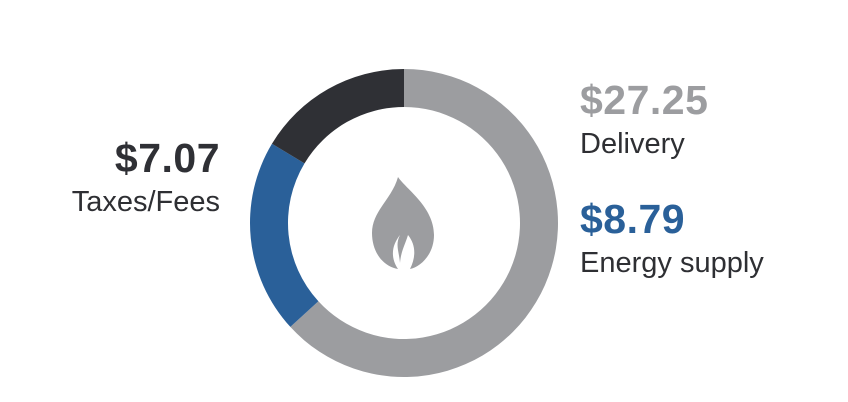 Image resolution: width=848 pixels, height=402 pixels. I want to click on slice-taxes-fees, so click(337, 116).